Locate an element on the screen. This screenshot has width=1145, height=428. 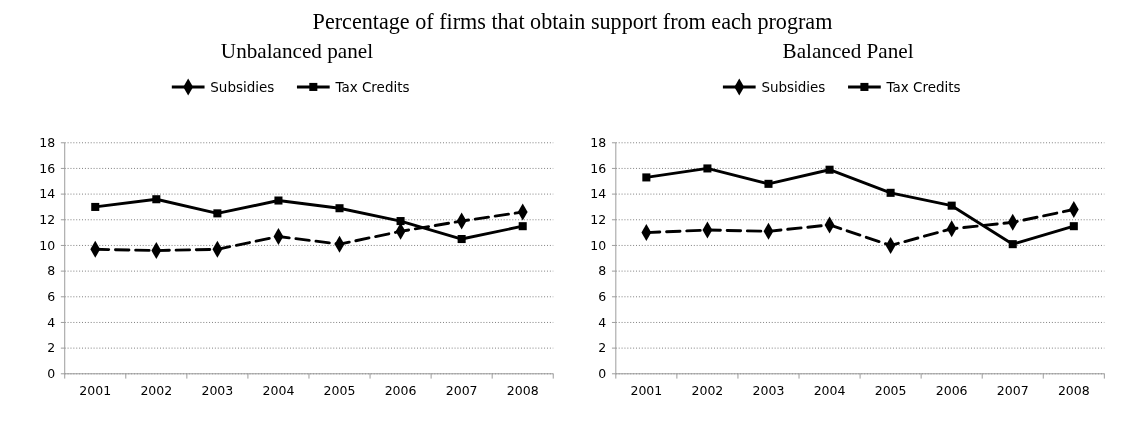
chart-subtitle: Balanced Panel is located at coordinates (848, 51).